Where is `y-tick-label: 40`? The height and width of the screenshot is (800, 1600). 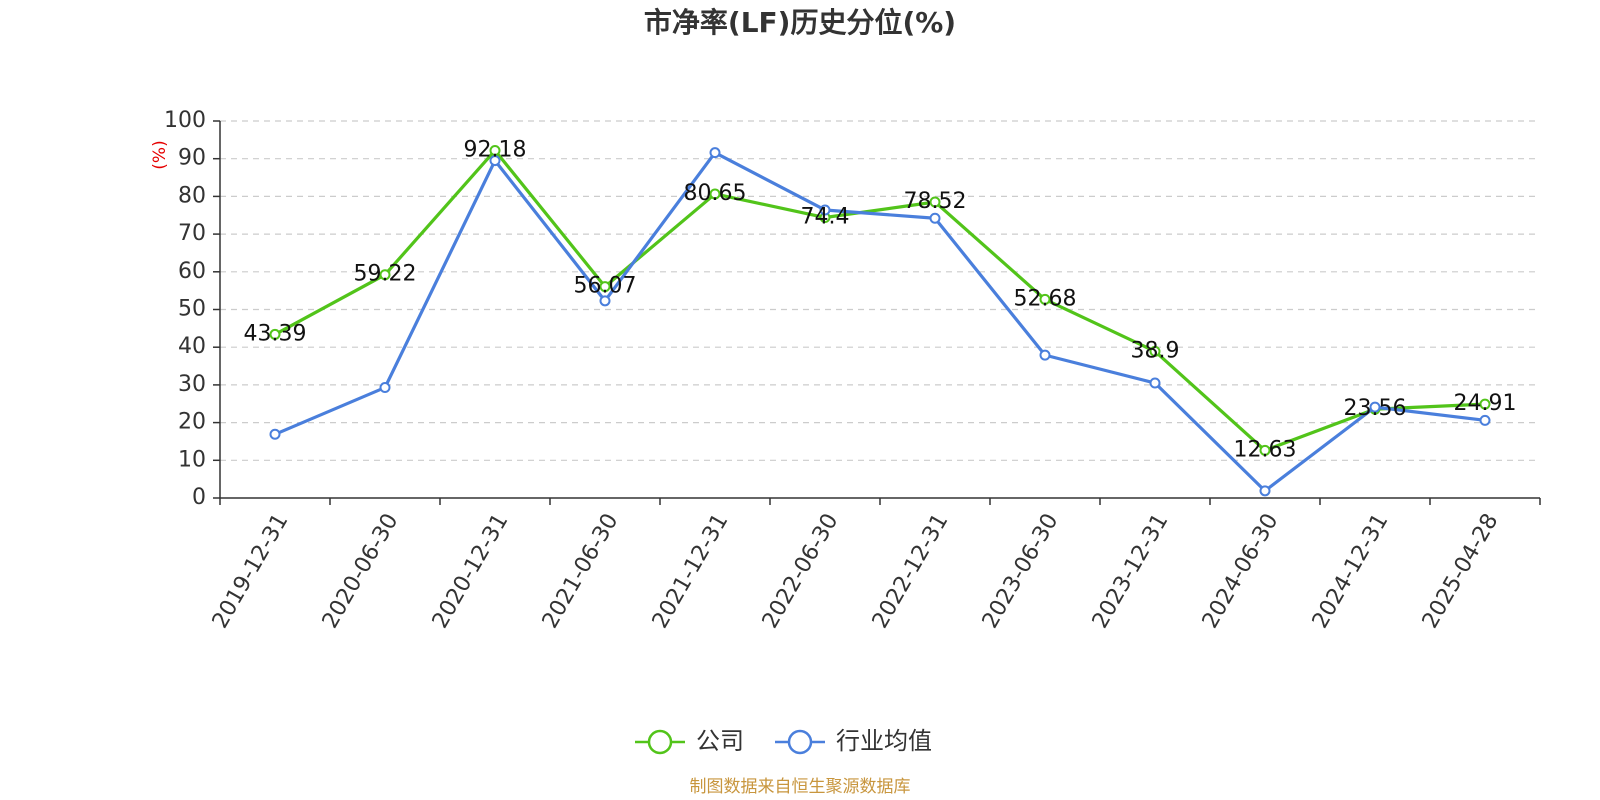 y-tick-label: 40 is located at coordinates (192, 346).